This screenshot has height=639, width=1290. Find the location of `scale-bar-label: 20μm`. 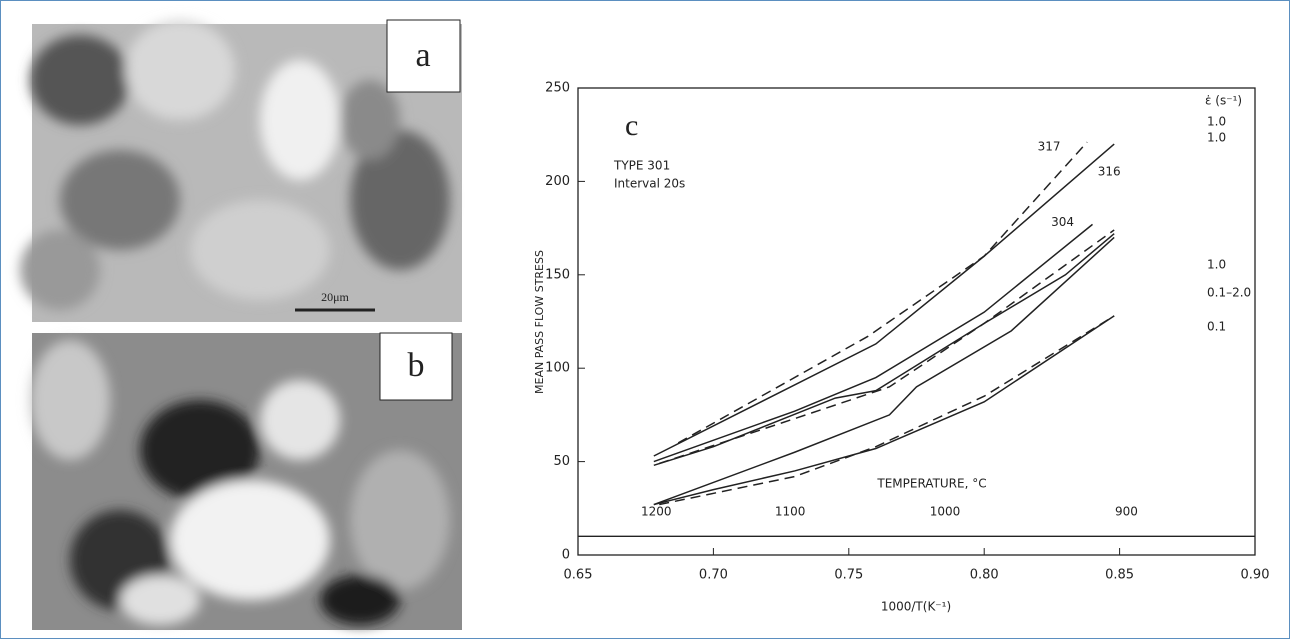

scale-bar-label: 20μm is located at coordinates (335, 297).